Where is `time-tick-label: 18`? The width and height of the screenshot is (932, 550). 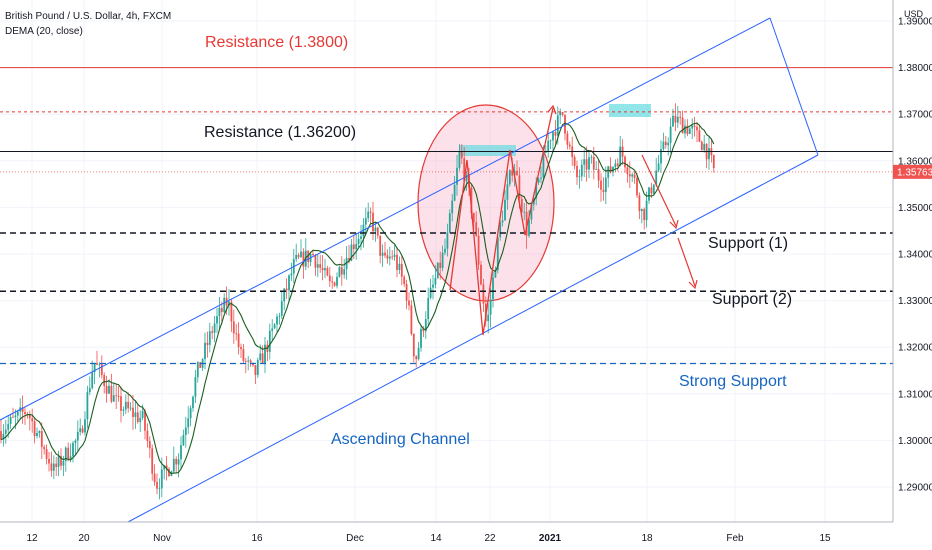
time-tick-label: 18 is located at coordinates (647, 538).